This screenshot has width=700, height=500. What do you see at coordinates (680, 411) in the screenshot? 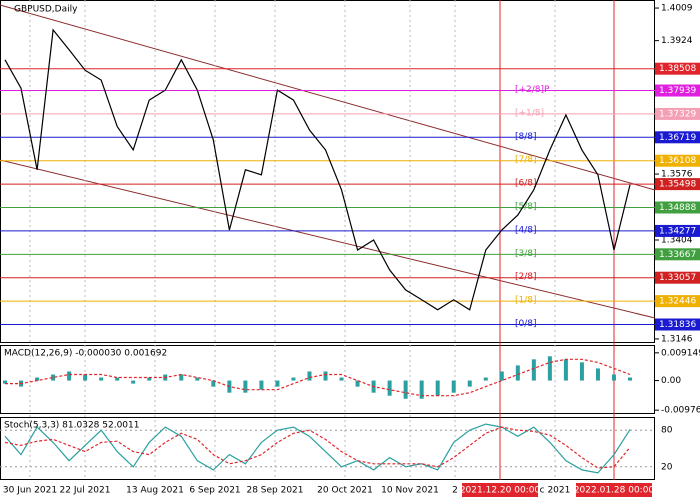
I see `y-tick-label: -0.009762` at bounding box center [680, 411].